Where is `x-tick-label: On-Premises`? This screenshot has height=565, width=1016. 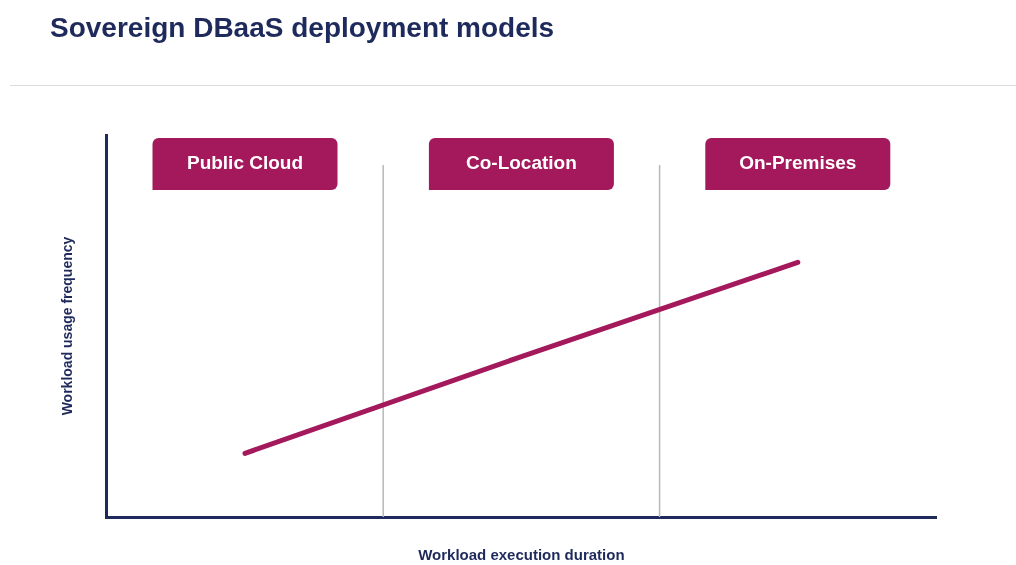
x-tick-label: On-Premises is located at coordinates (798, 163).